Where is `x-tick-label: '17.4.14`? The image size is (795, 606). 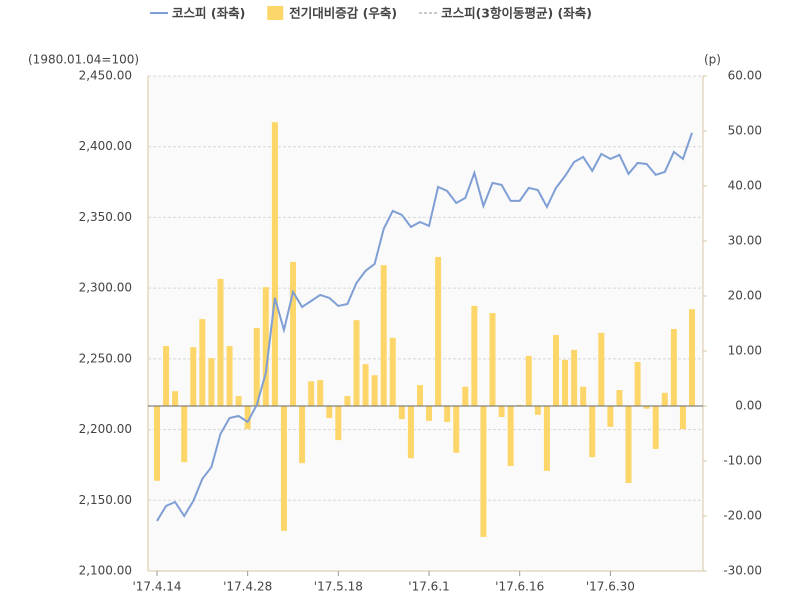 x-tick-label: '17.4.14 is located at coordinates (156, 587).